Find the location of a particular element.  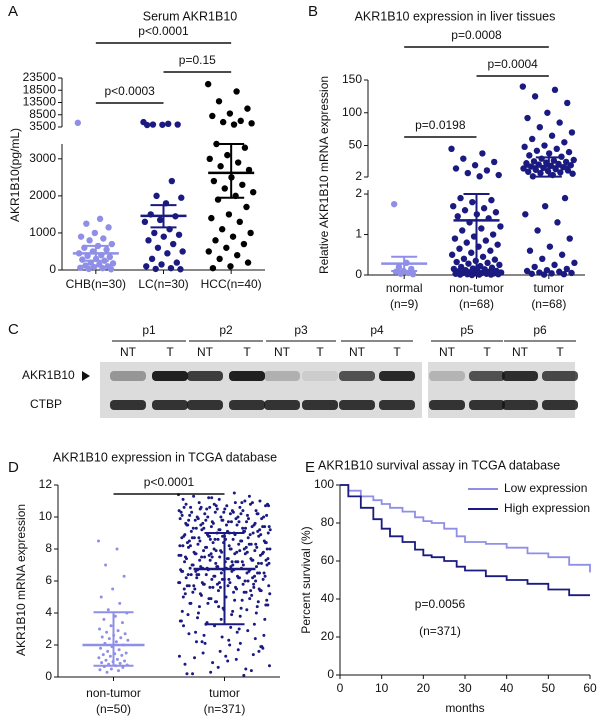

x-tick-sublabel: (n=371) is located at coordinates (225, 709).